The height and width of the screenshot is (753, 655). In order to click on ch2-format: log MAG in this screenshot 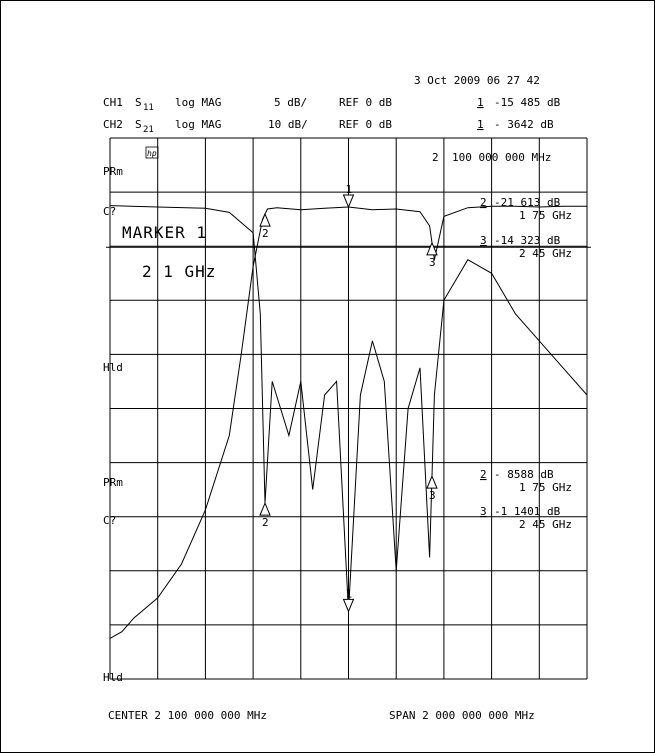, I will do `click(198, 124)`.